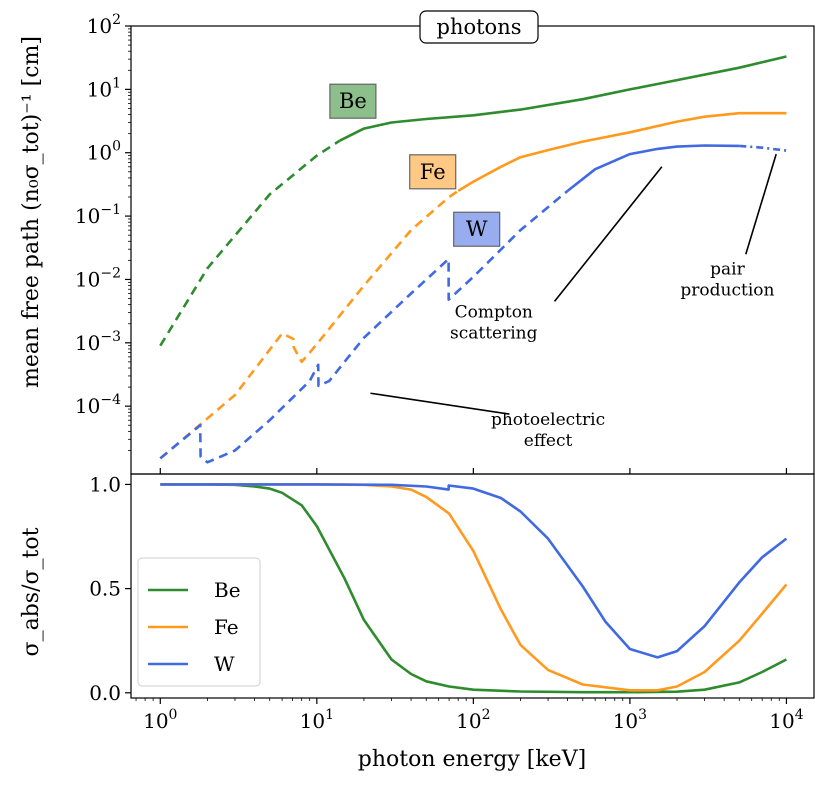 The image size is (831, 785). Describe the element at coordinates (494, 313) in the screenshot. I see `annotation-text-line: Compton` at that location.